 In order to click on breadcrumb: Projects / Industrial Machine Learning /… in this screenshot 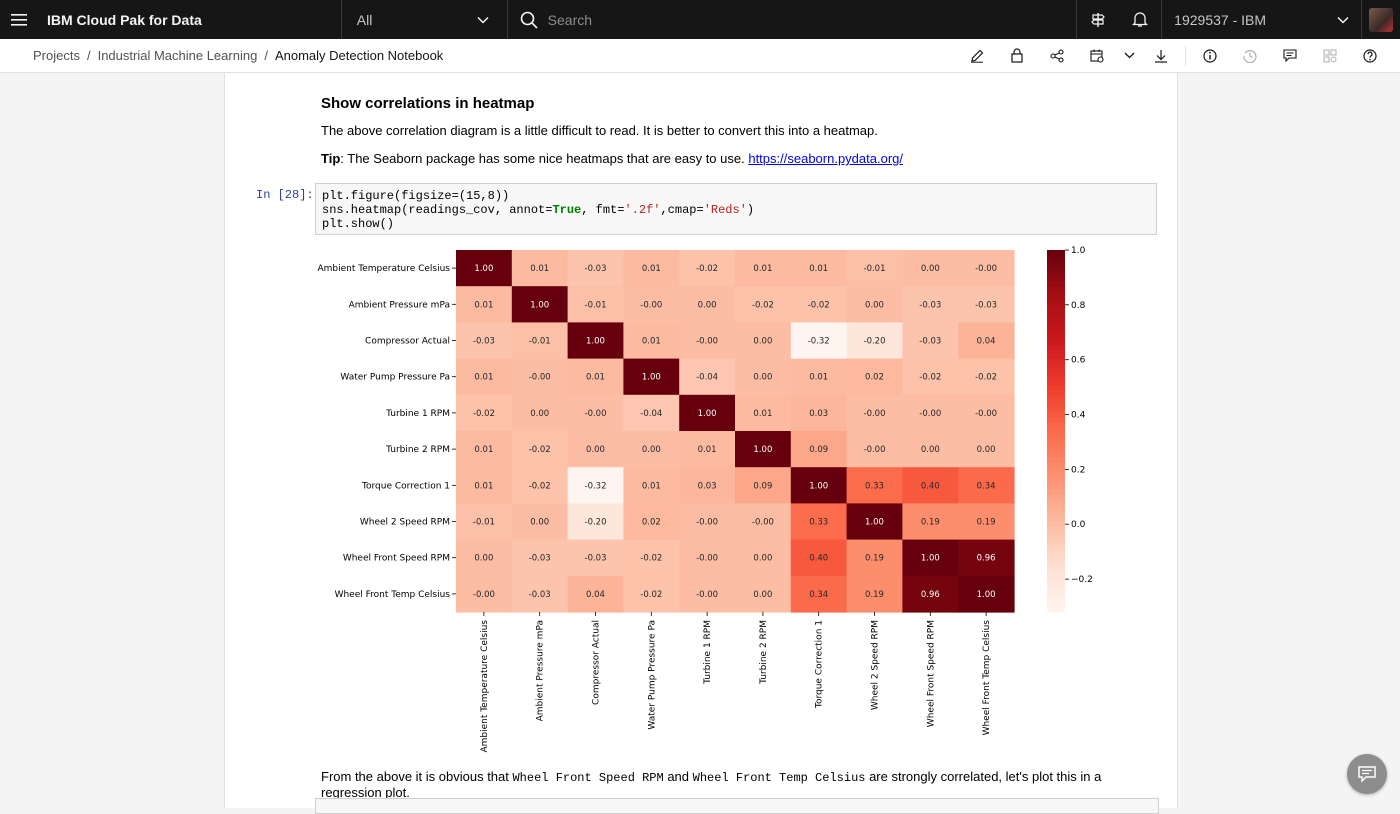, I will do `click(495, 55)`.